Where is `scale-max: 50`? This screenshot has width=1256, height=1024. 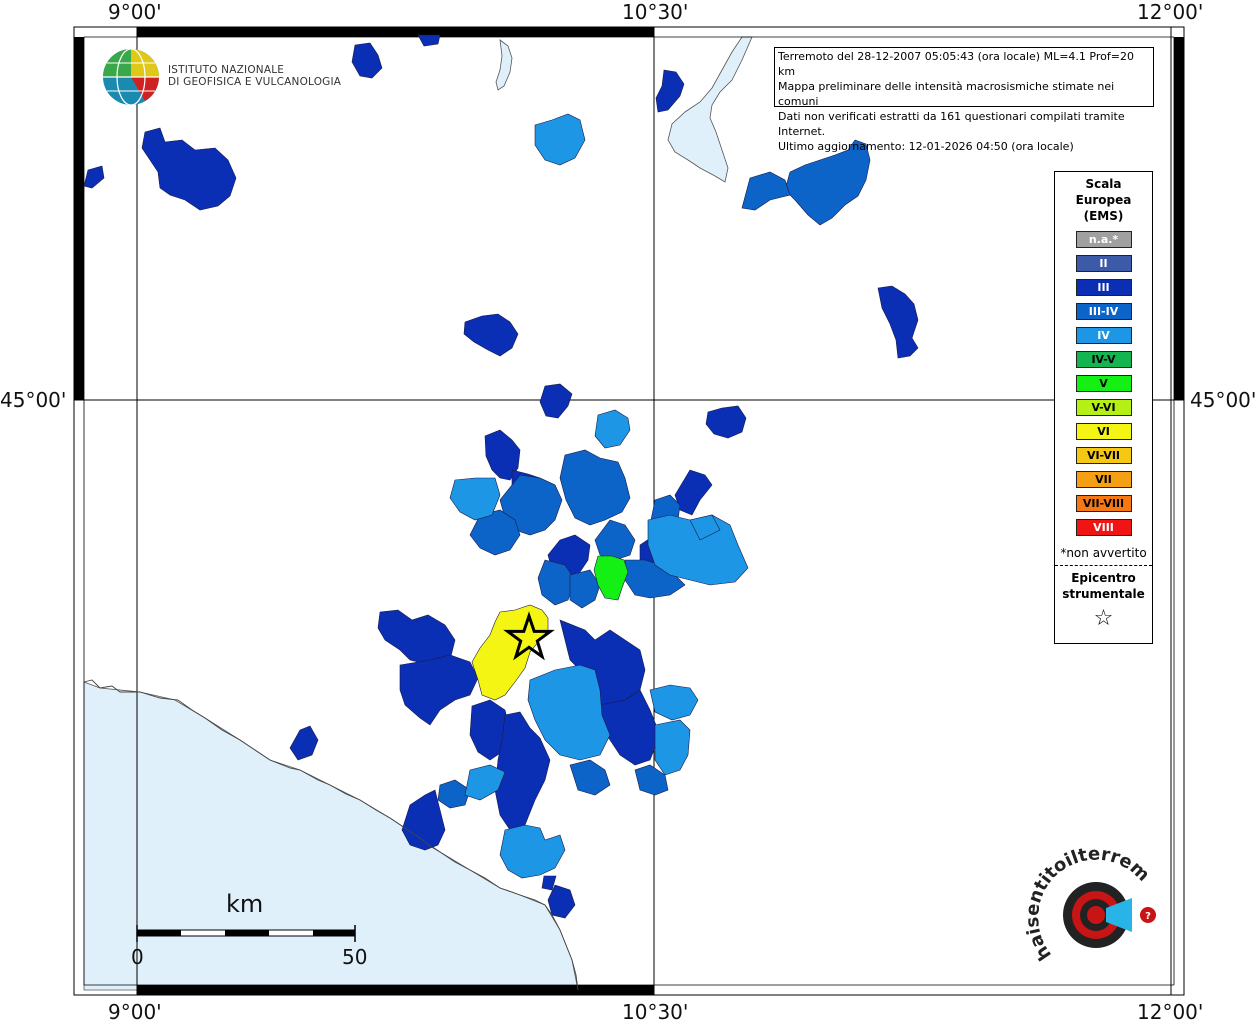 scale-max: 50 is located at coordinates (355, 957).